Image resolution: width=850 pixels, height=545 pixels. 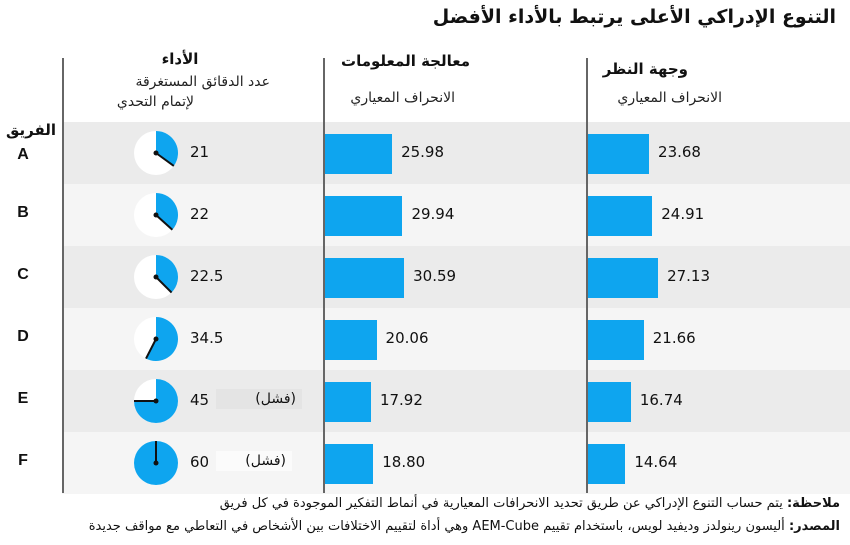 What do you see at coordinates (407, 338) in the screenshot?
I see `information-value: 20.06` at bounding box center [407, 338].